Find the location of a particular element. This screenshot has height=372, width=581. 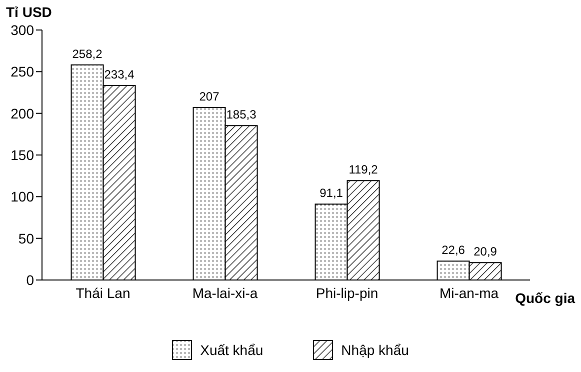

data-label: 119,2 is located at coordinates (363, 169).